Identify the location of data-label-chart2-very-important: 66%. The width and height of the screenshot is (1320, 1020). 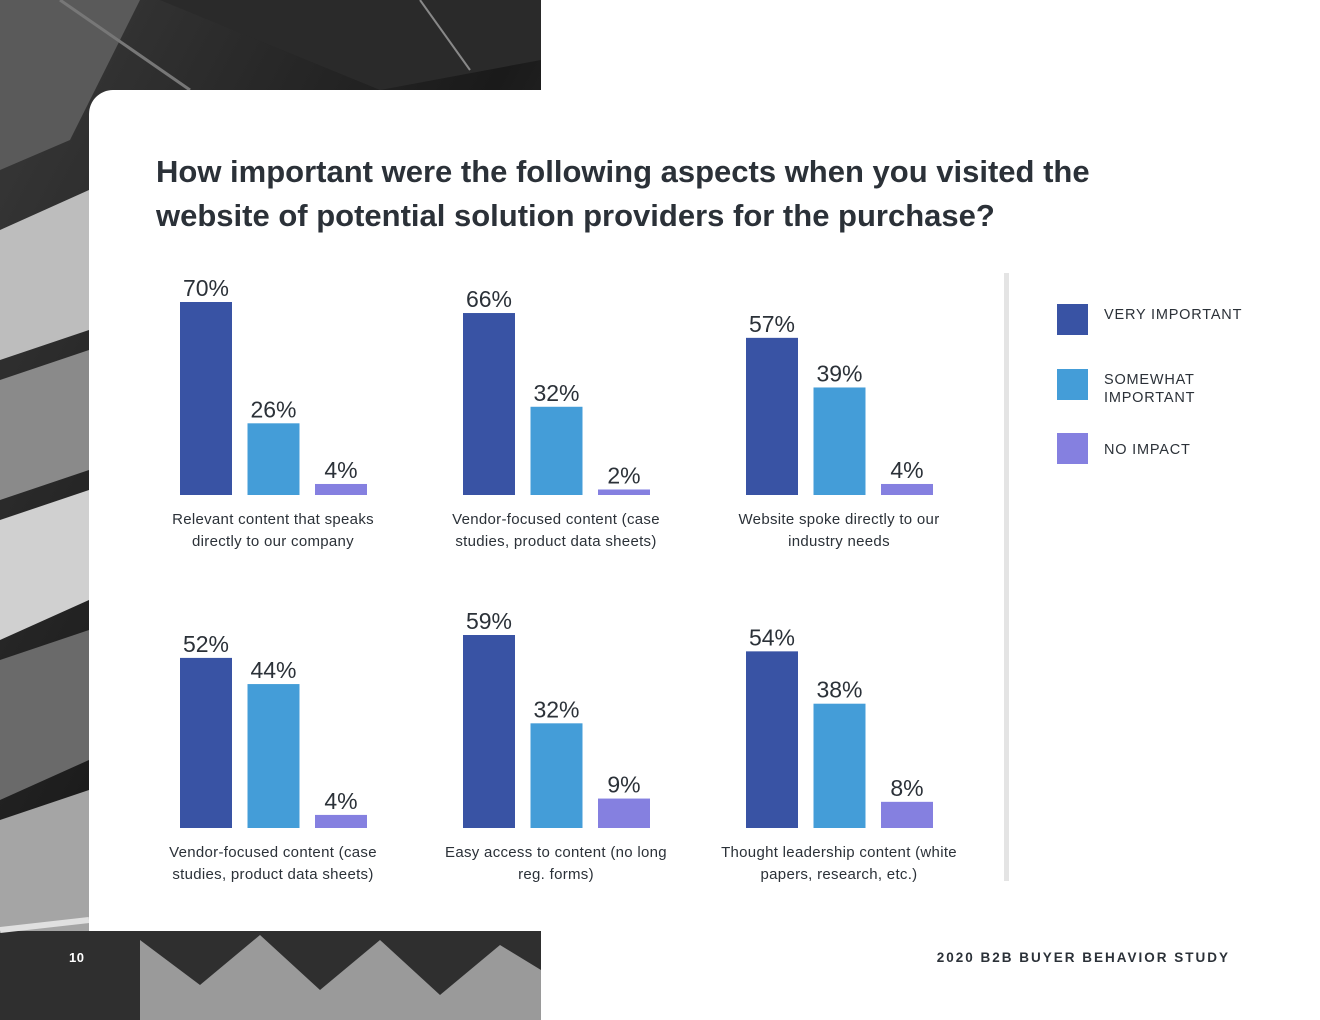
(489, 299).